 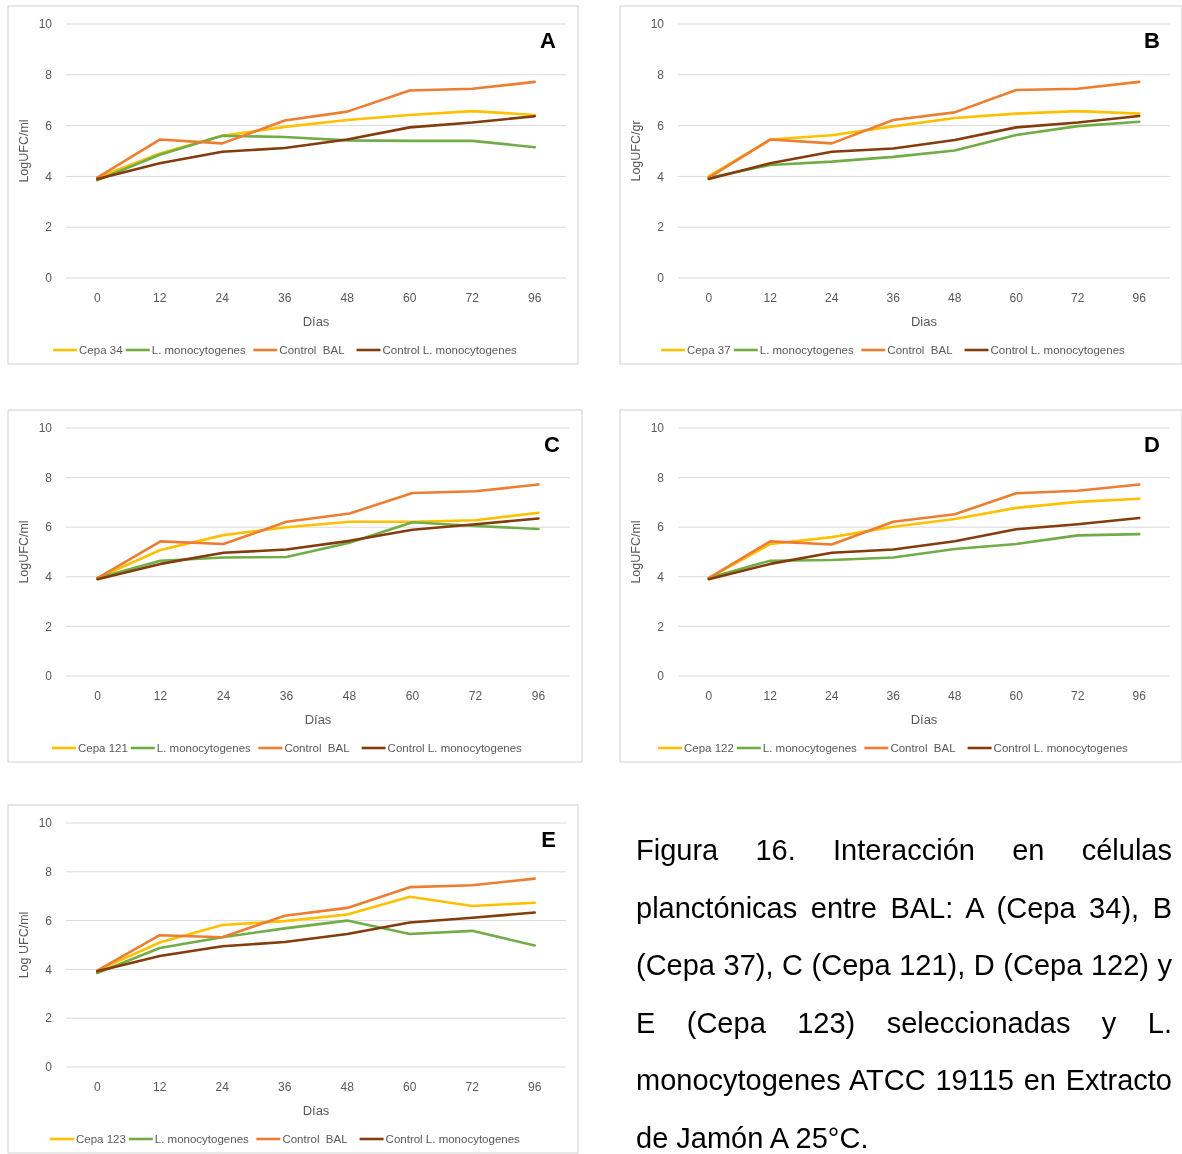 What do you see at coordinates (709, 350) in the screenshot?
I see `legend-label: Cepa 37` at bounding box center [709, 350].